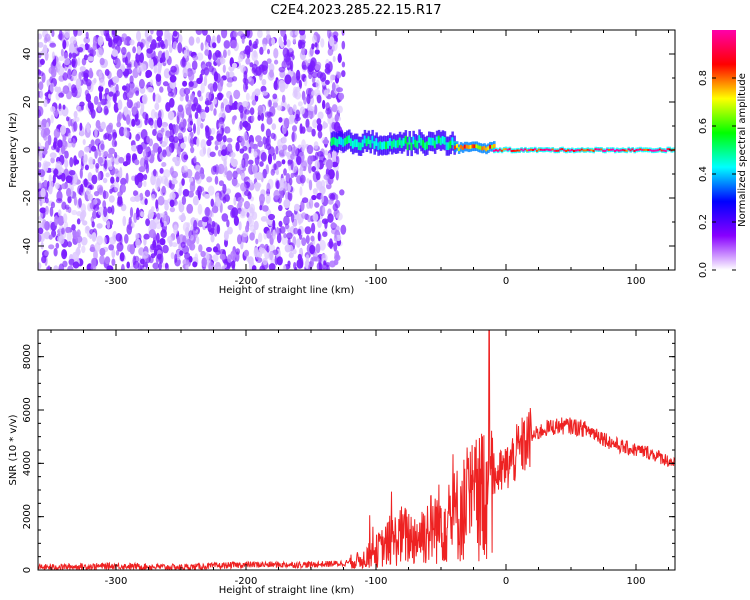 This screenshot has height=600, width=750. Describe the element at coordinates (635, 281) in the screenshot. I see `x-tick-label: 100` at that location.